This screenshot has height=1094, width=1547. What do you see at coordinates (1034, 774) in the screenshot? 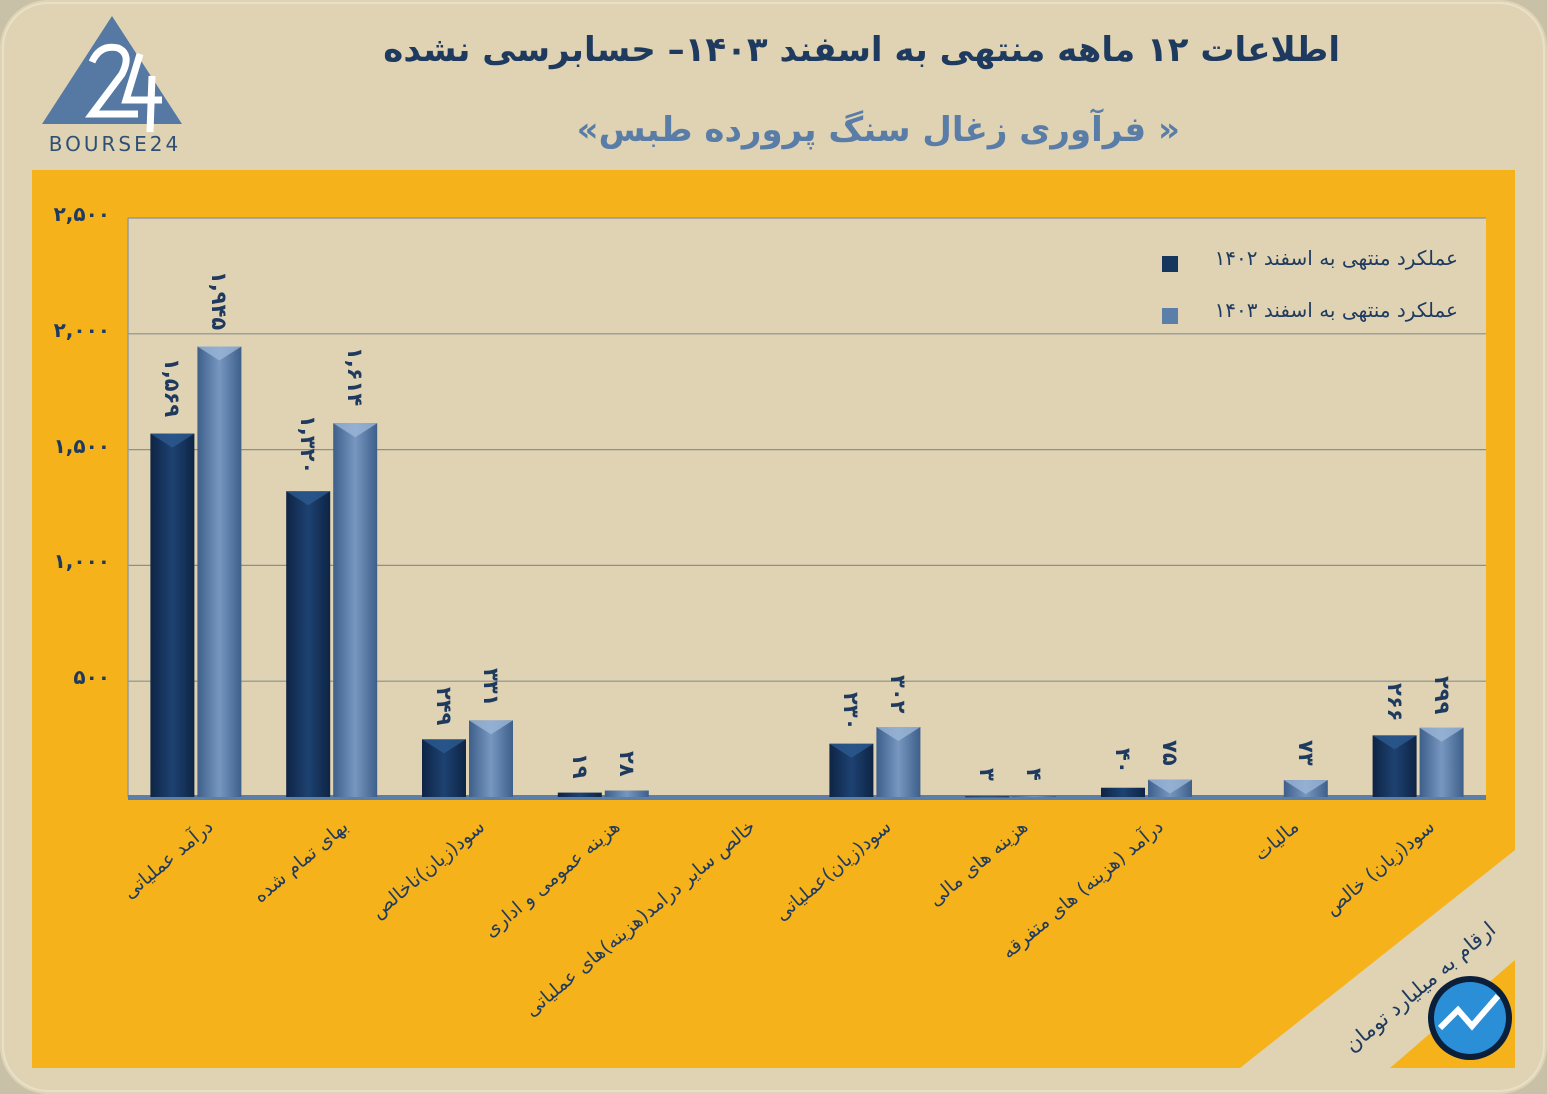
I see `data-label: ۴` at bounding box center [1034, 774].